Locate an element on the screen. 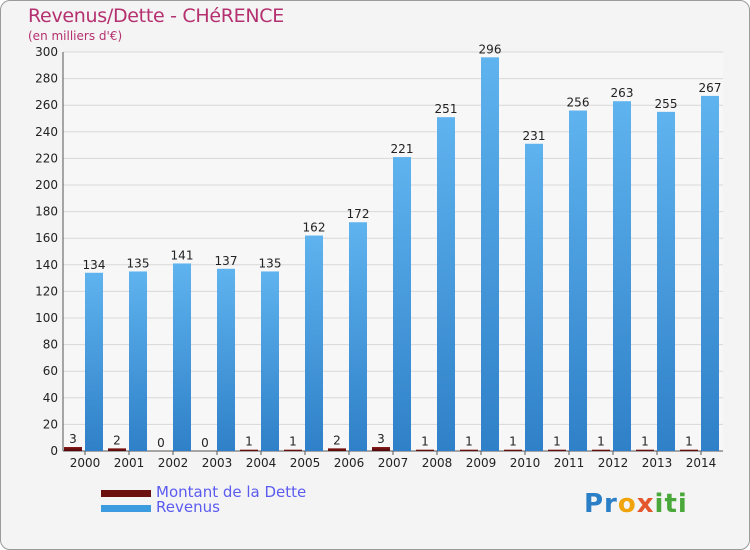  legend-swatch-debt is located at coordinates (126, 493).